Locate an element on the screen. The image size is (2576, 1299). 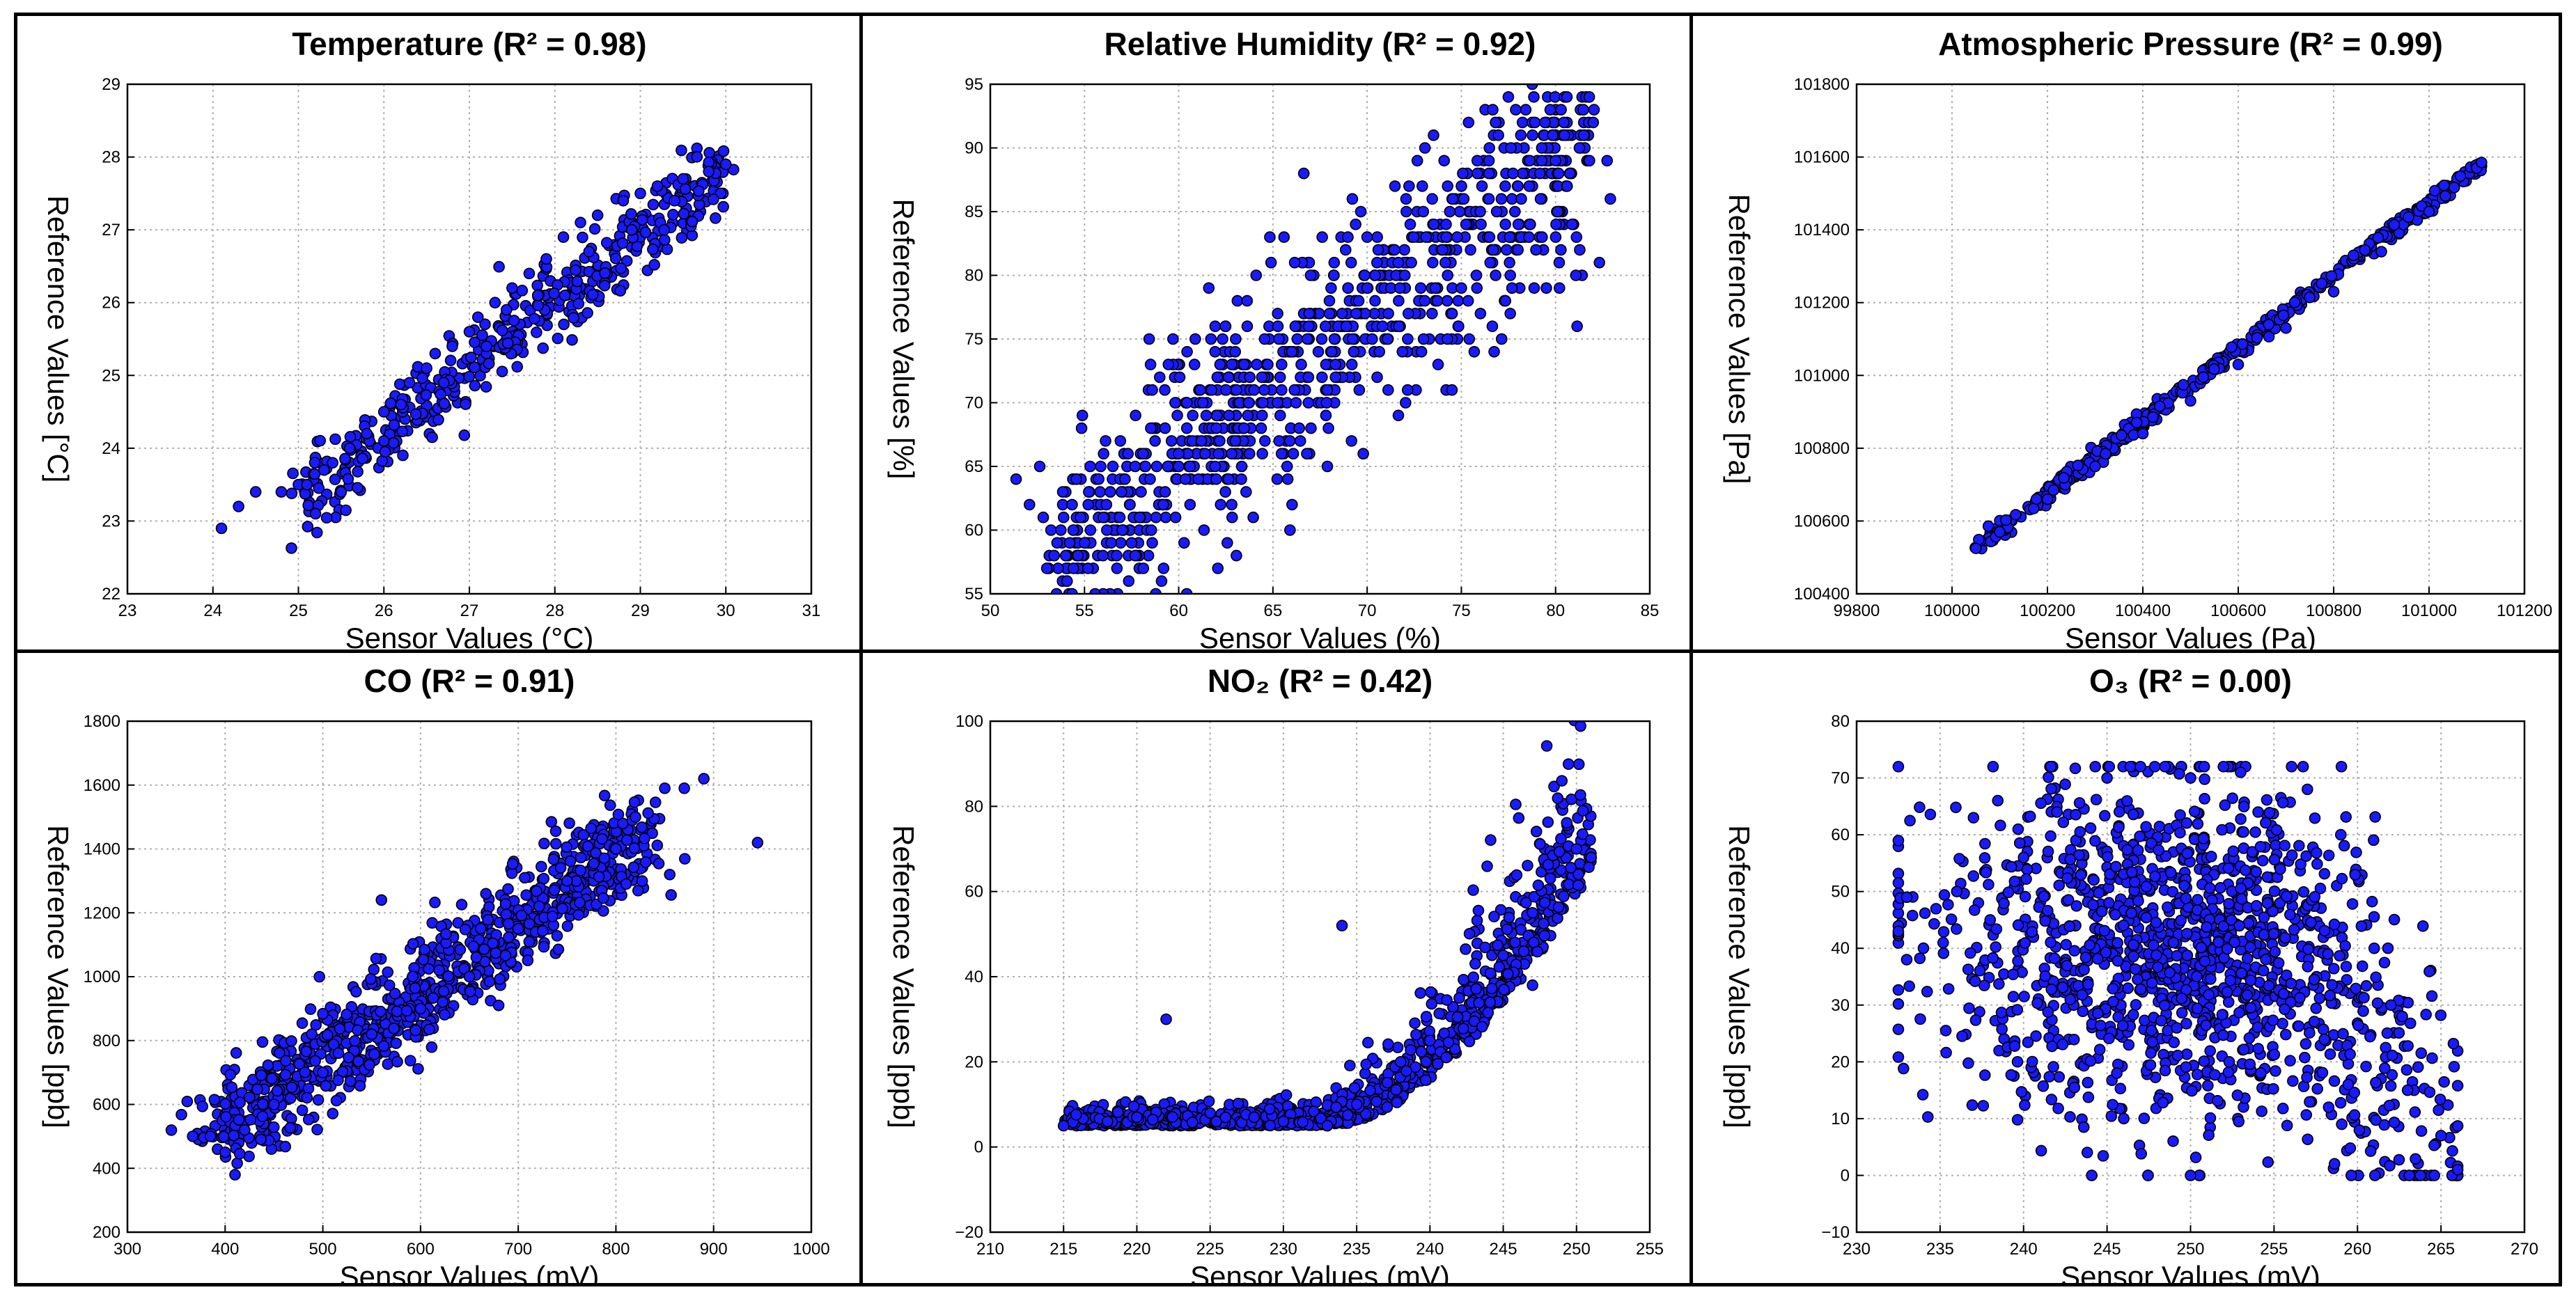
y-tick-label: 23 is located at coordinates (111, 521).